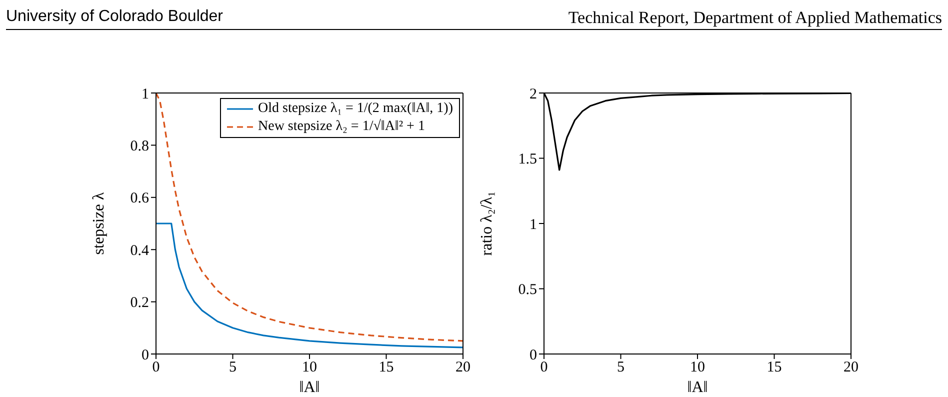 This screenshot has width=948, height=397. I want to click on y-tick-label: 0.6, so click(140, 198).